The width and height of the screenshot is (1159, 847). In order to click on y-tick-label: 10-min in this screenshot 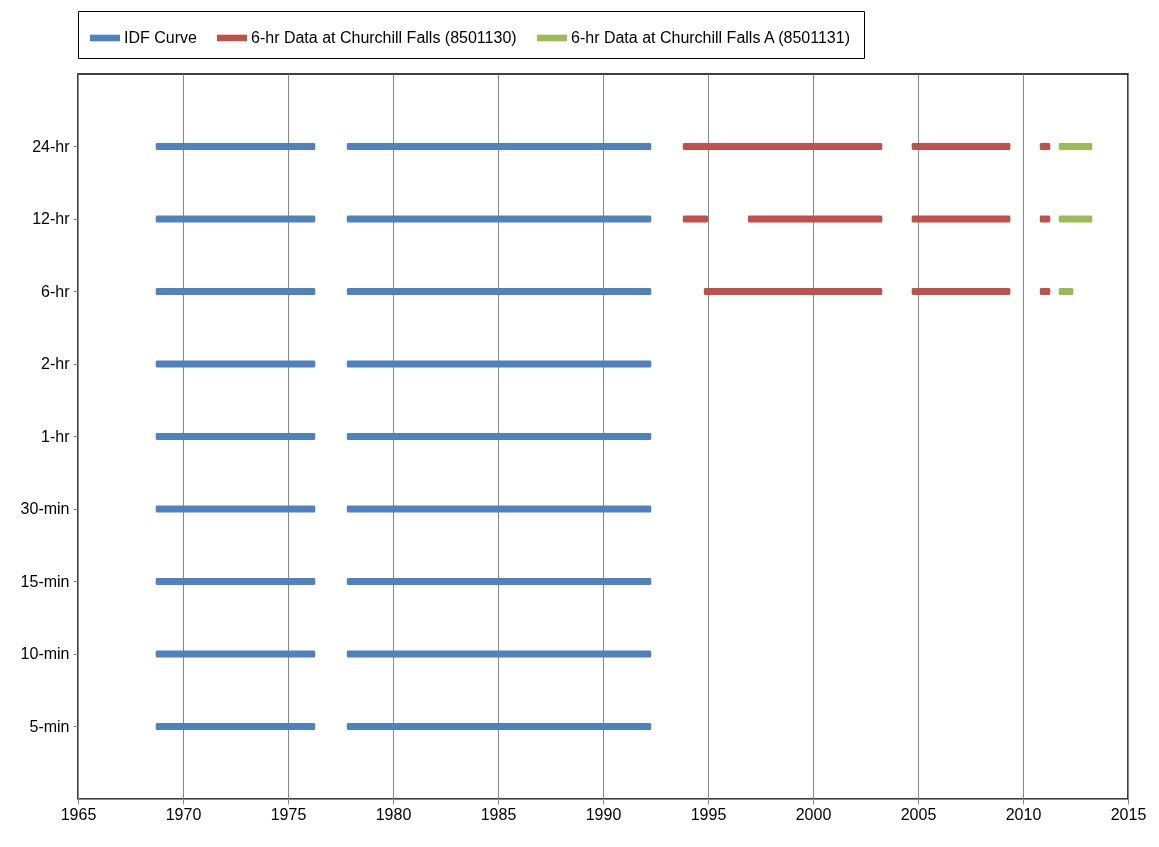, I will do `click(45, 653)`.